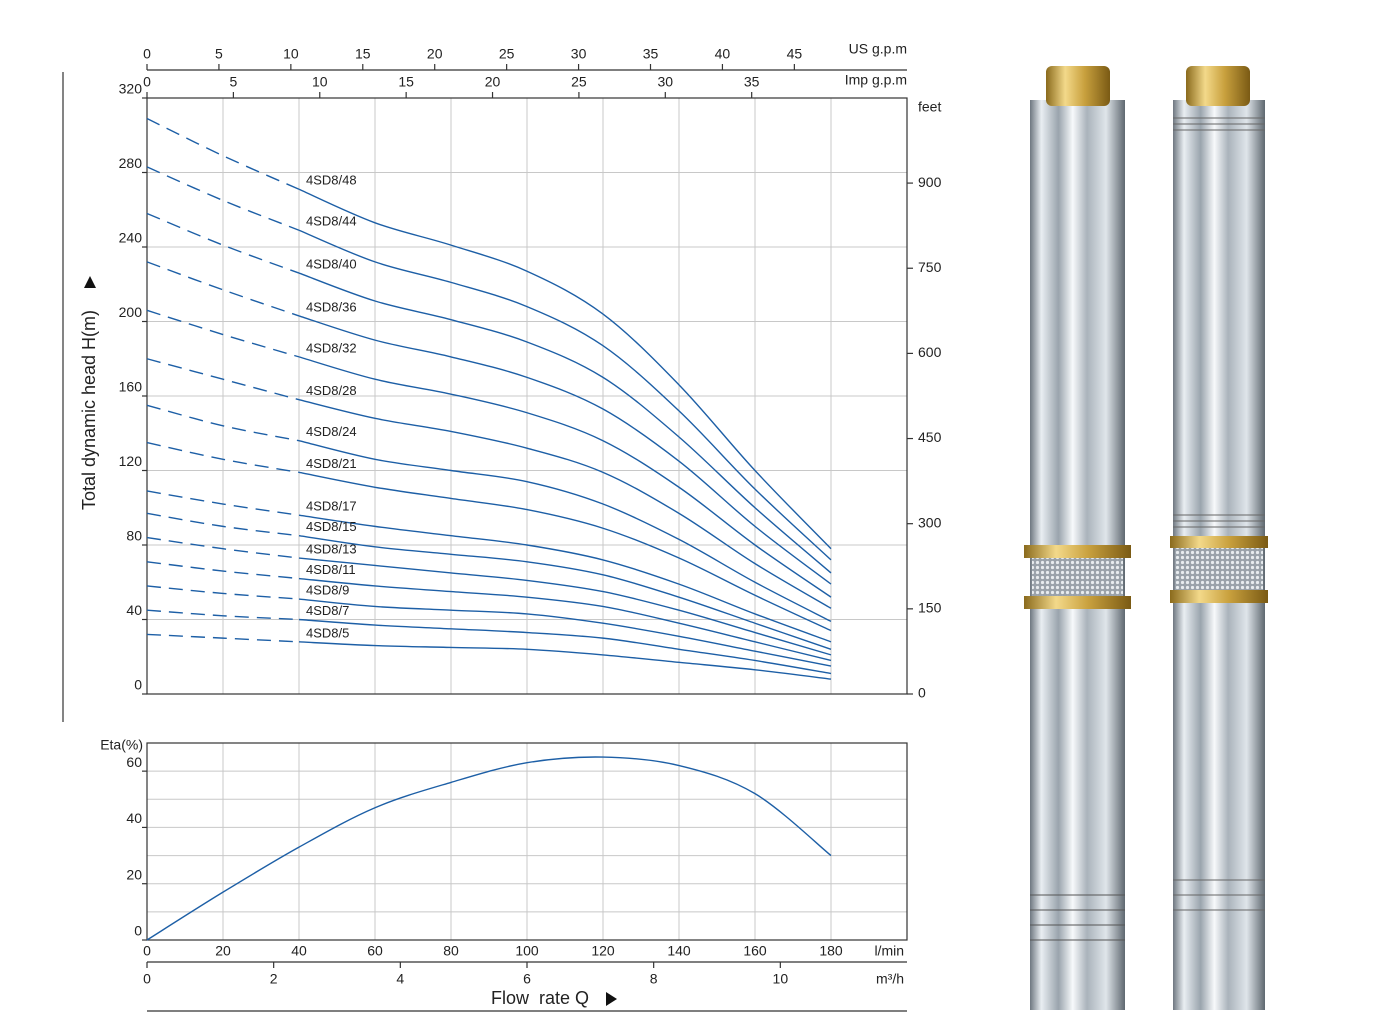 The width and height of the screenshot is (1400, 1035). What do you see at coordinates (922, 693) in the screenshot?
I see `y2-tick-label: 0` at bounding box center [922, 693].